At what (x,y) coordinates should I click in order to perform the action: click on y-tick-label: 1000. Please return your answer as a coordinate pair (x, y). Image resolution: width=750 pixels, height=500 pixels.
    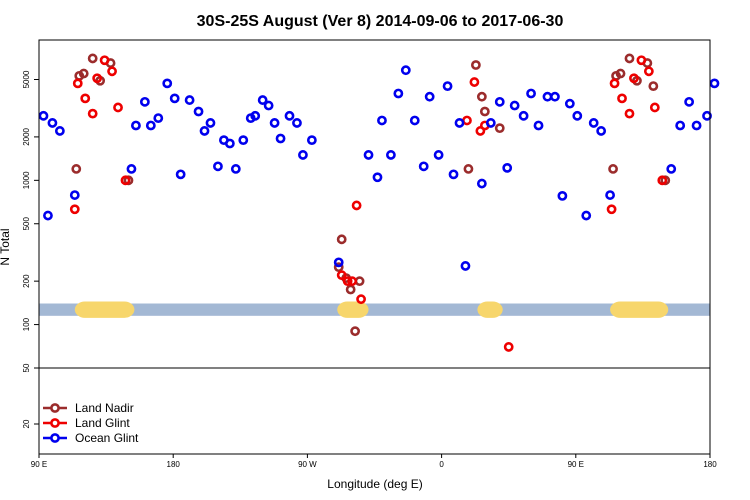
    Looking at the image, I should click on (26, 180).